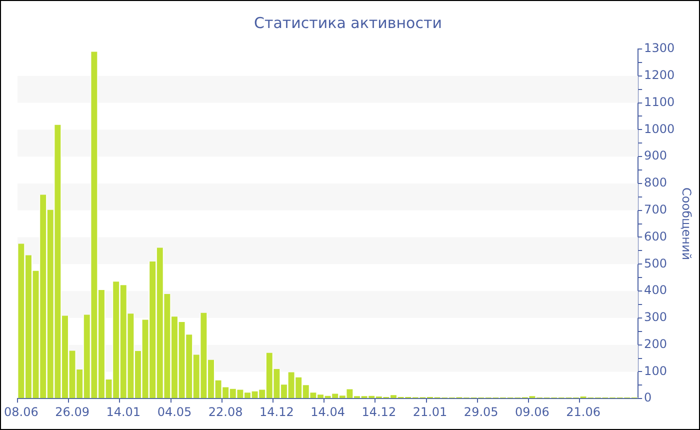 This screenshot has width=700, height=430. I want to click on x-tick-label: 29.05, so click(481, 411).